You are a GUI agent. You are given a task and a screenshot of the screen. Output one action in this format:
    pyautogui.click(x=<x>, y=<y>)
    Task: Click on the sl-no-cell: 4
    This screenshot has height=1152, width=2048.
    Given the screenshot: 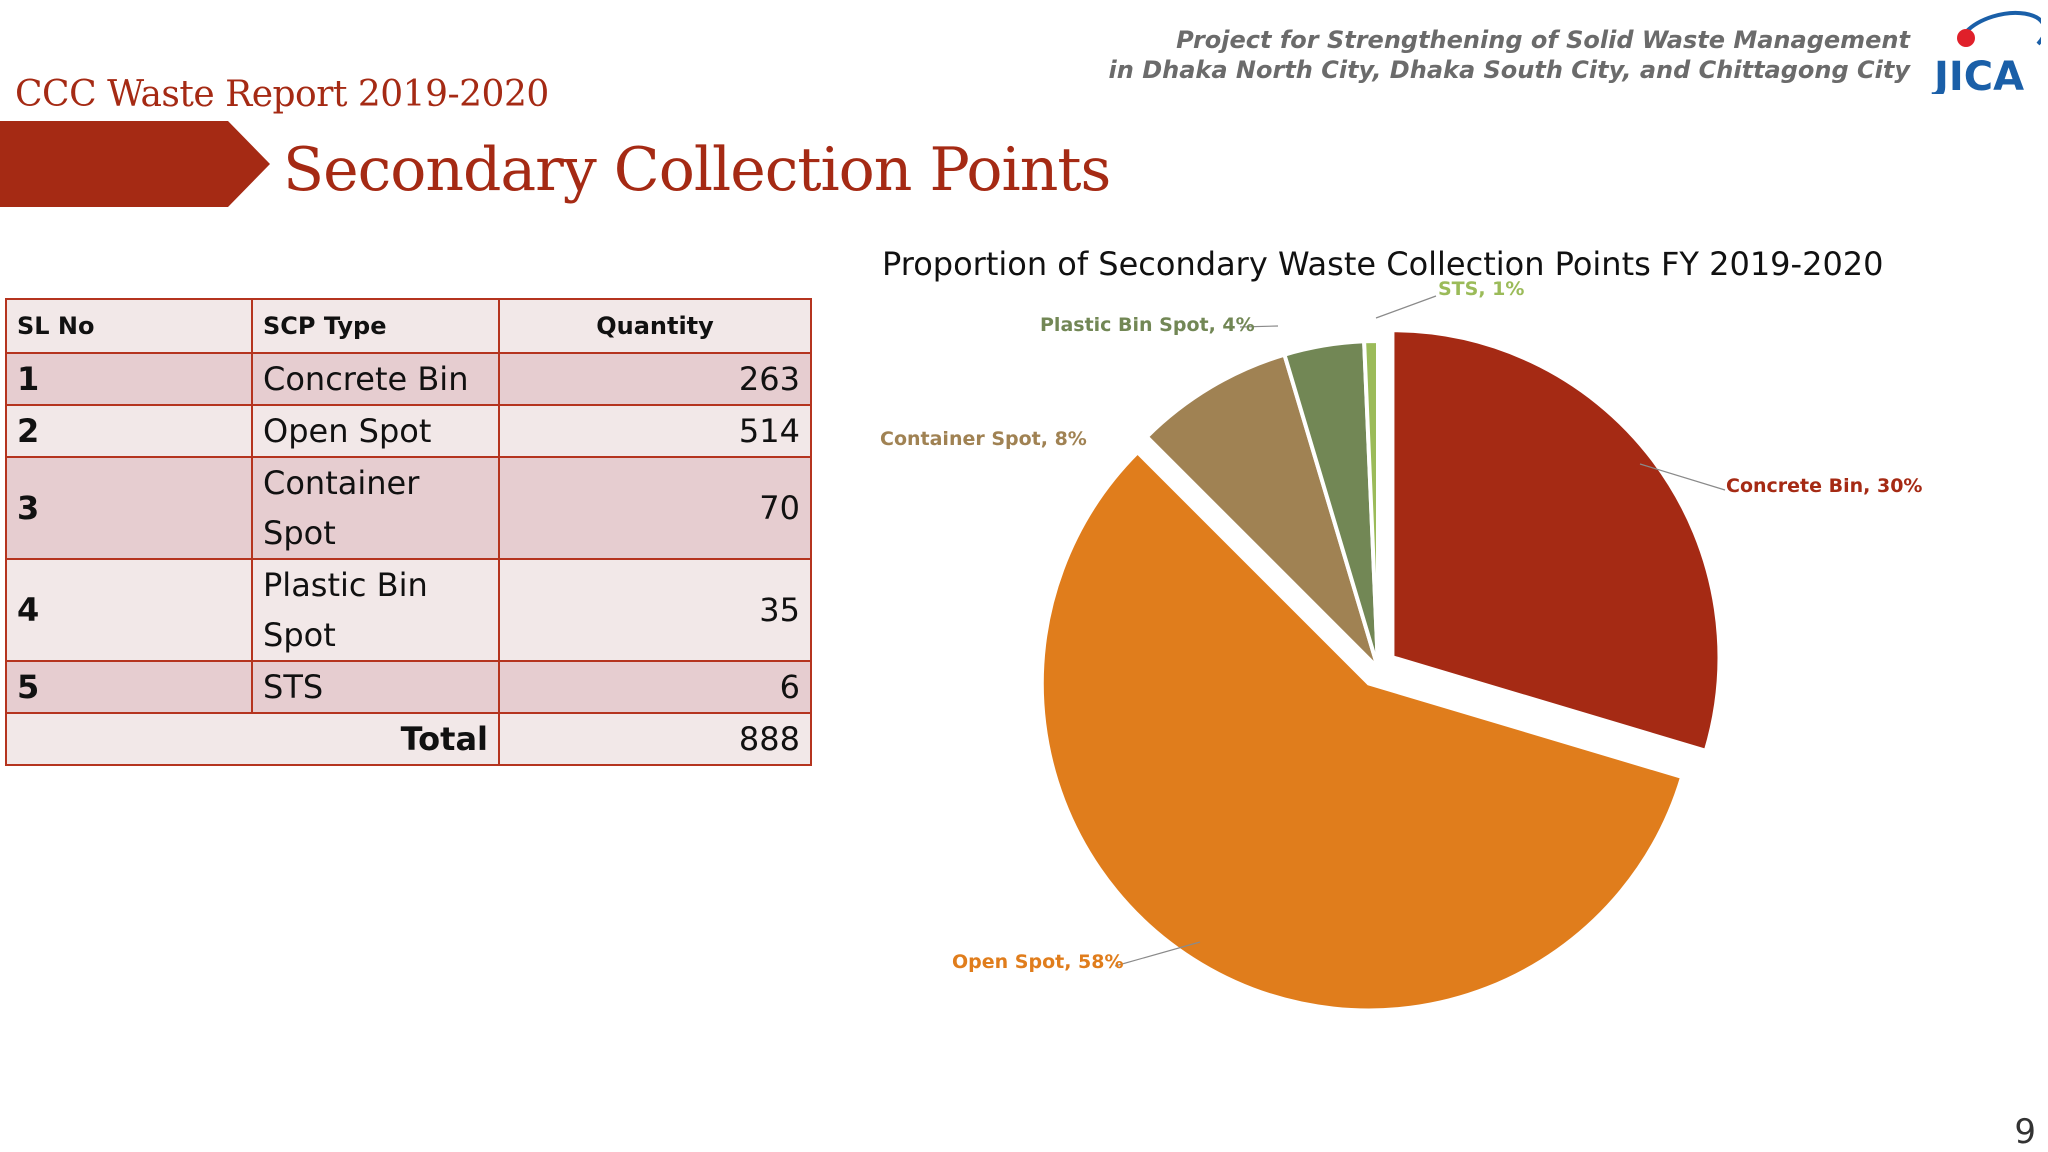 What is the action you would take?
    pyautogui.click(x=129, y=610)
    